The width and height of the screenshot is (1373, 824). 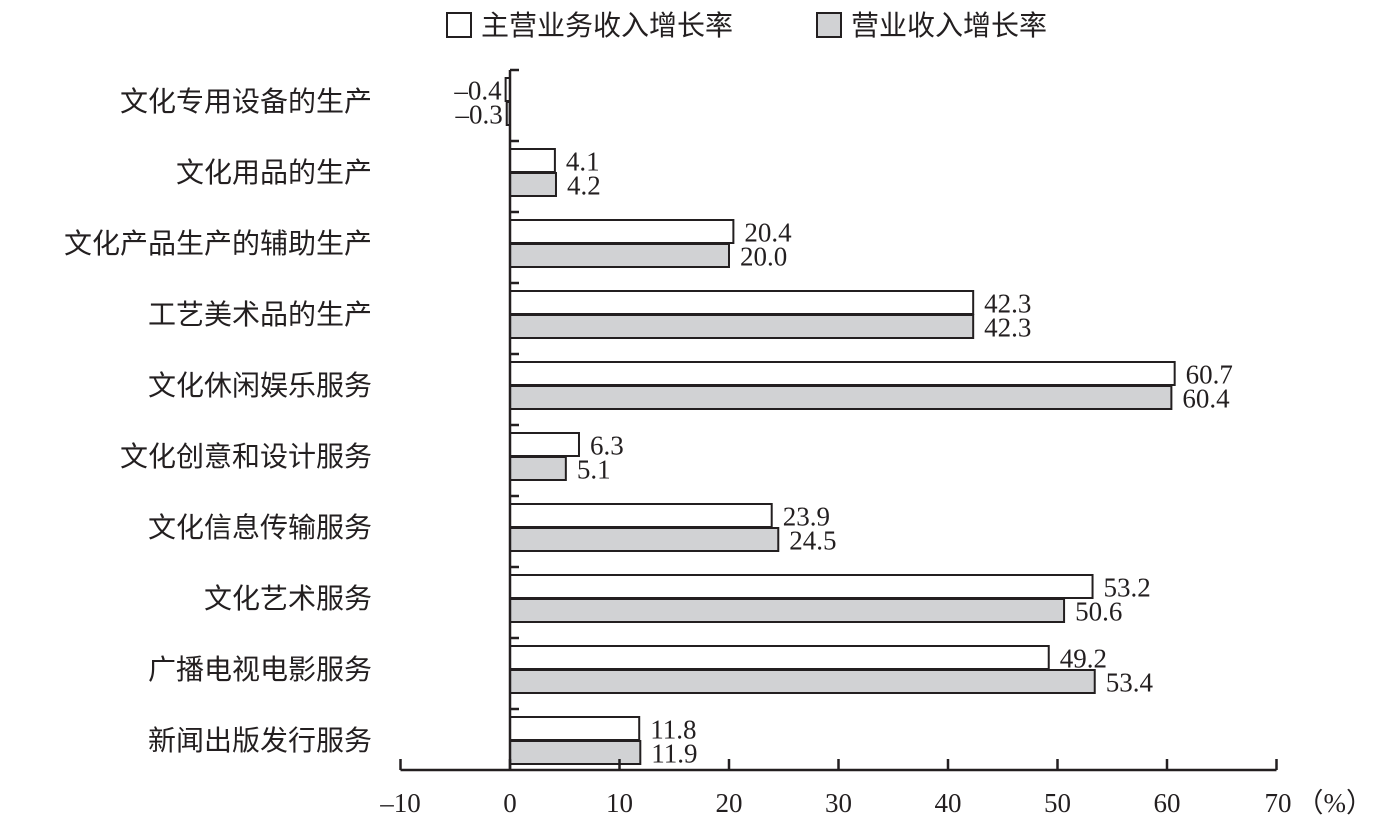 I want to click on data-label: 24.5, so click(x=812, y=541).